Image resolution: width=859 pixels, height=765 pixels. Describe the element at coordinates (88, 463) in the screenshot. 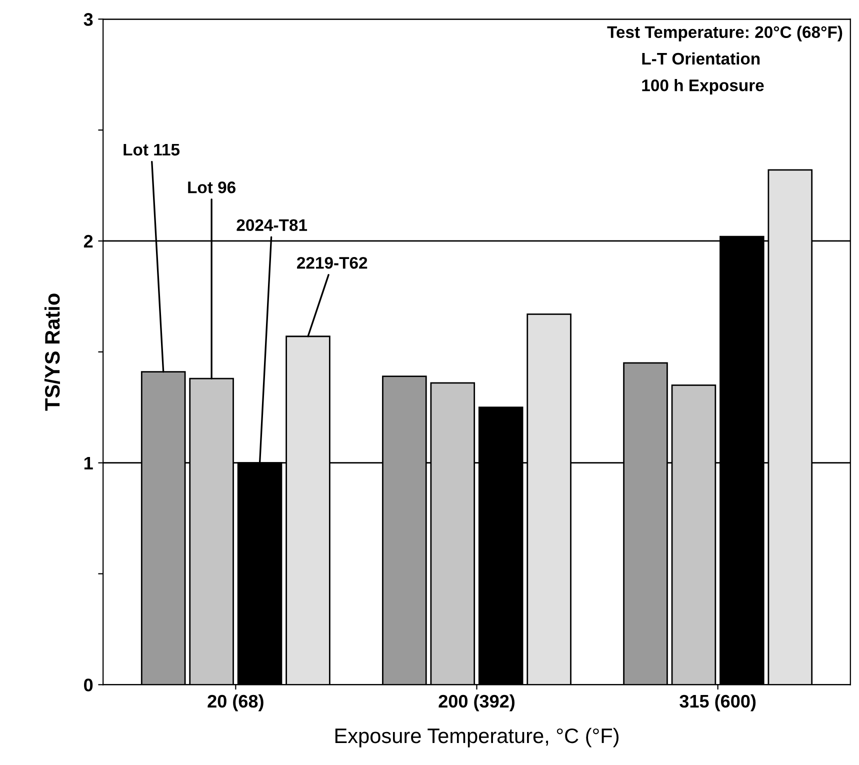

I see `y-tick-label: 1` at that location.